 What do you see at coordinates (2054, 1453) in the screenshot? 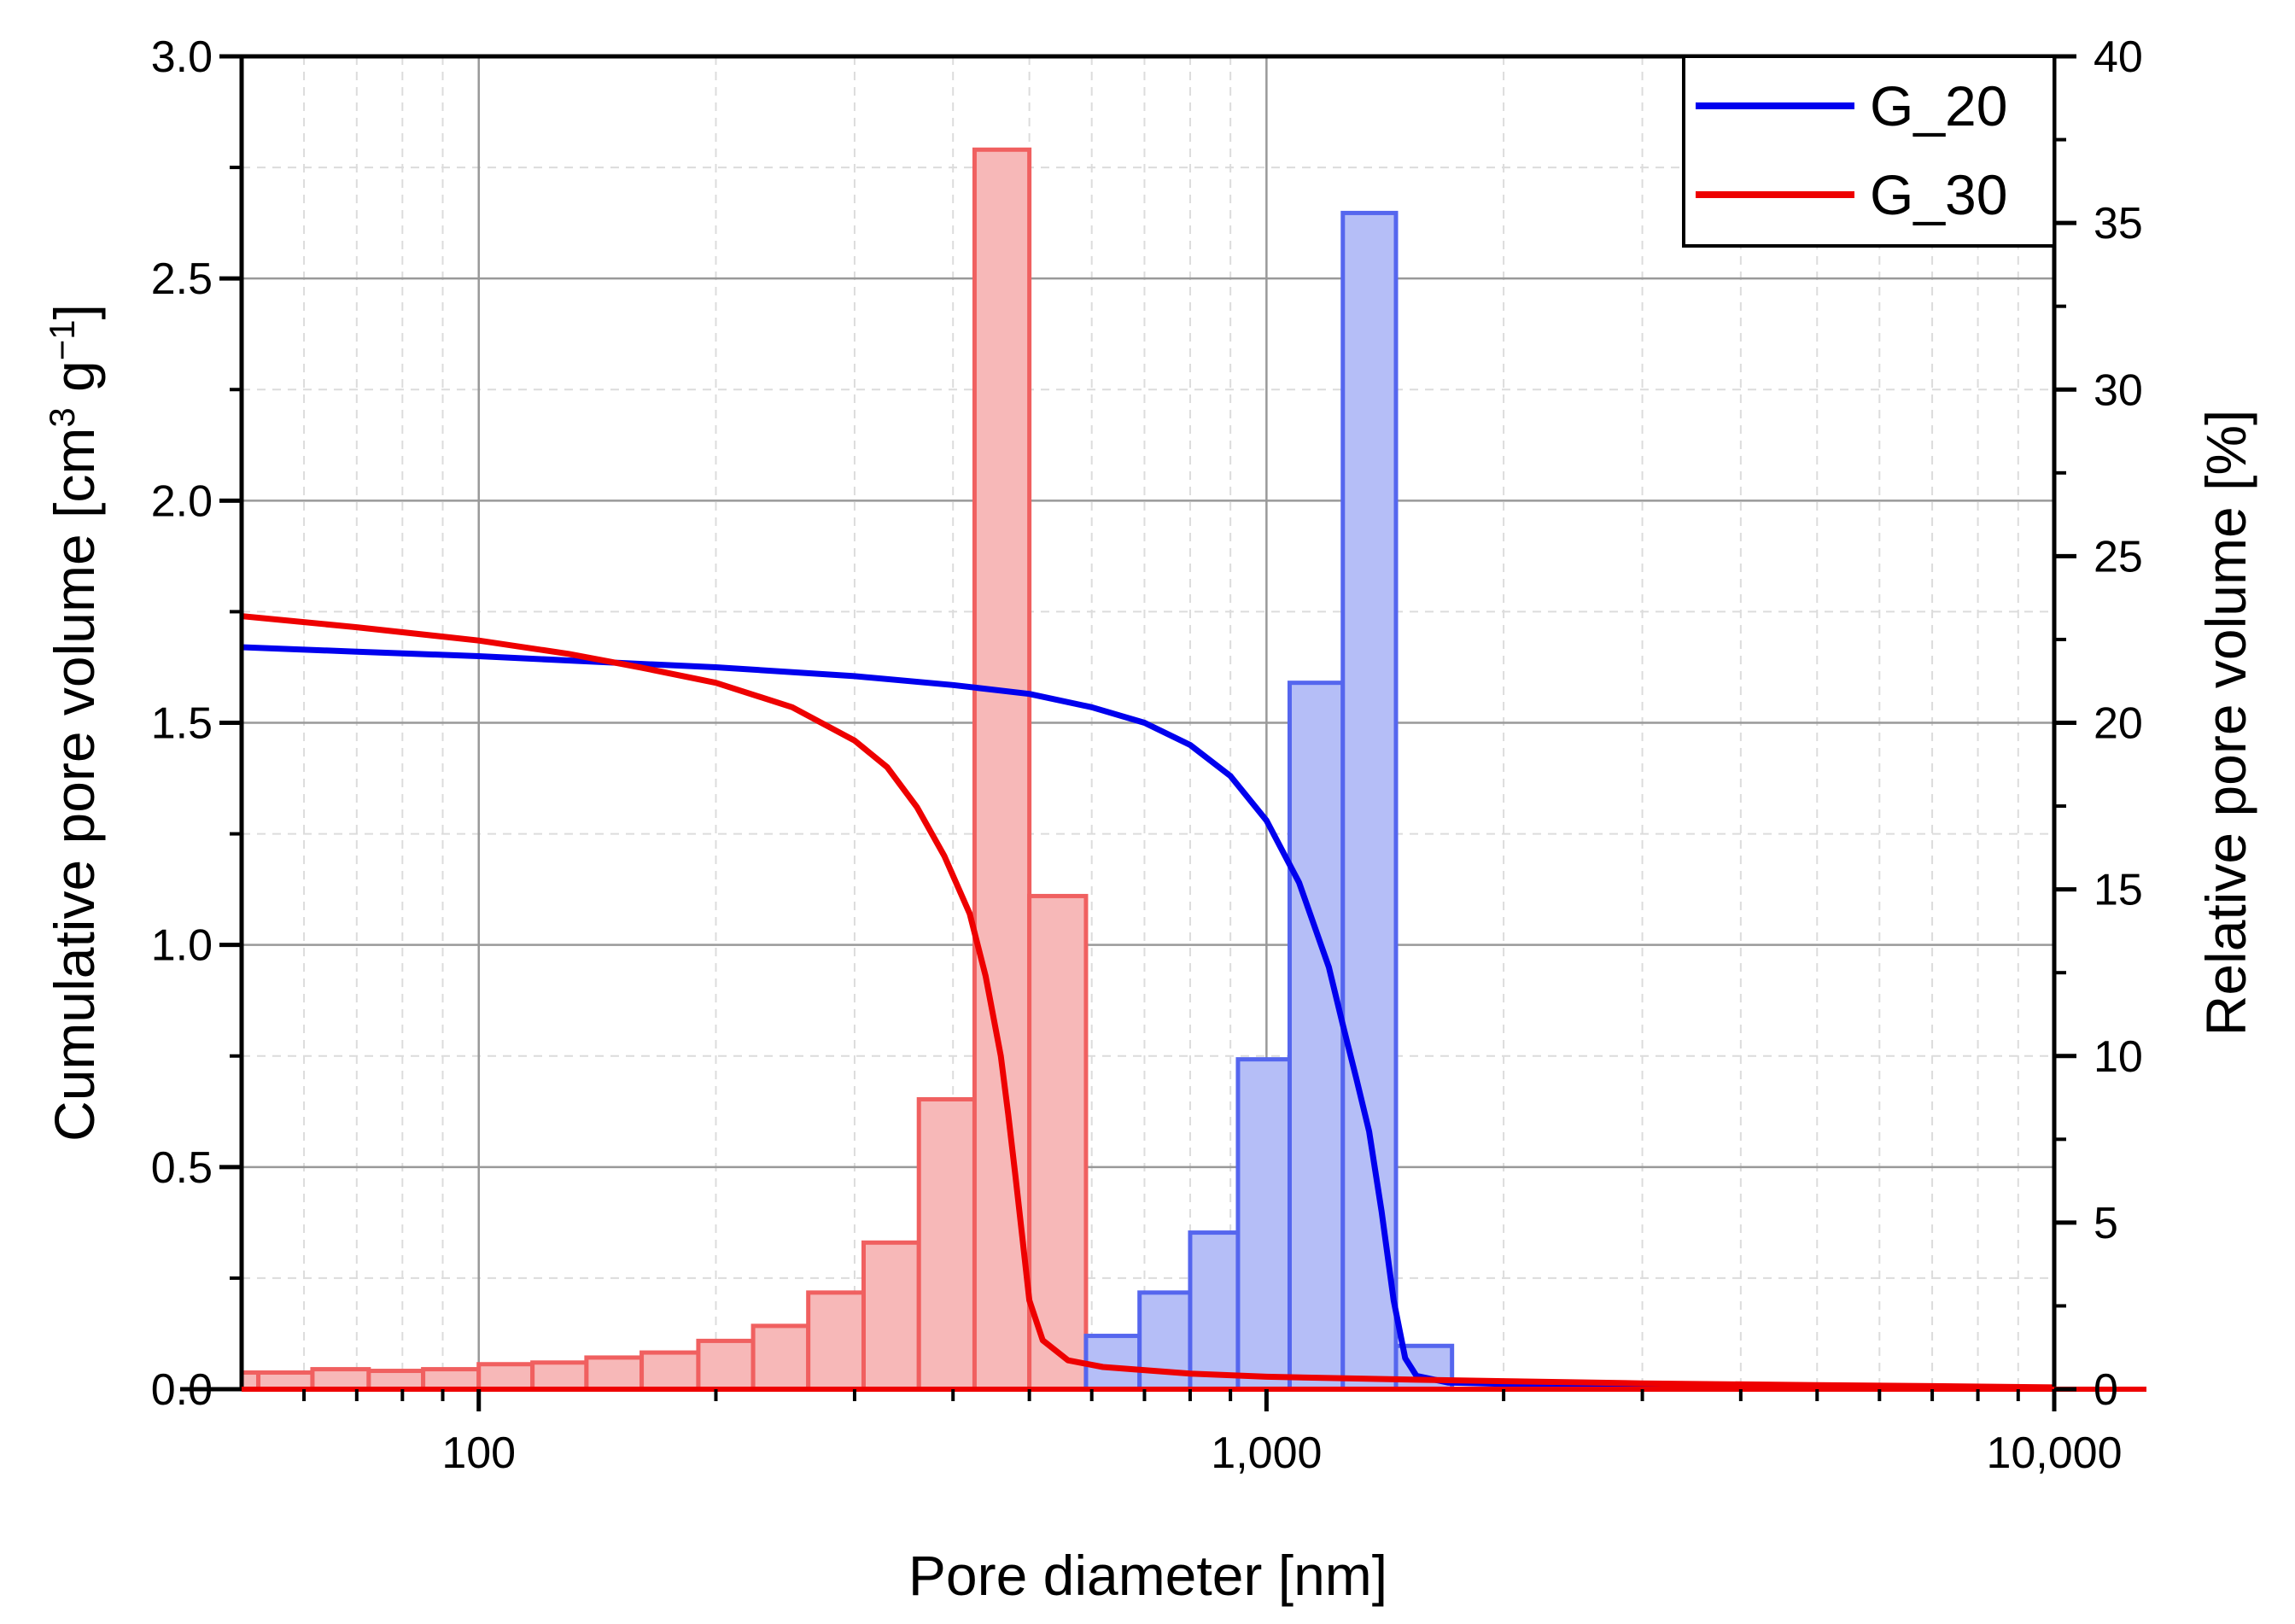
I see `x-tick-label: 10,000` at bounding box center [2054, 1453].